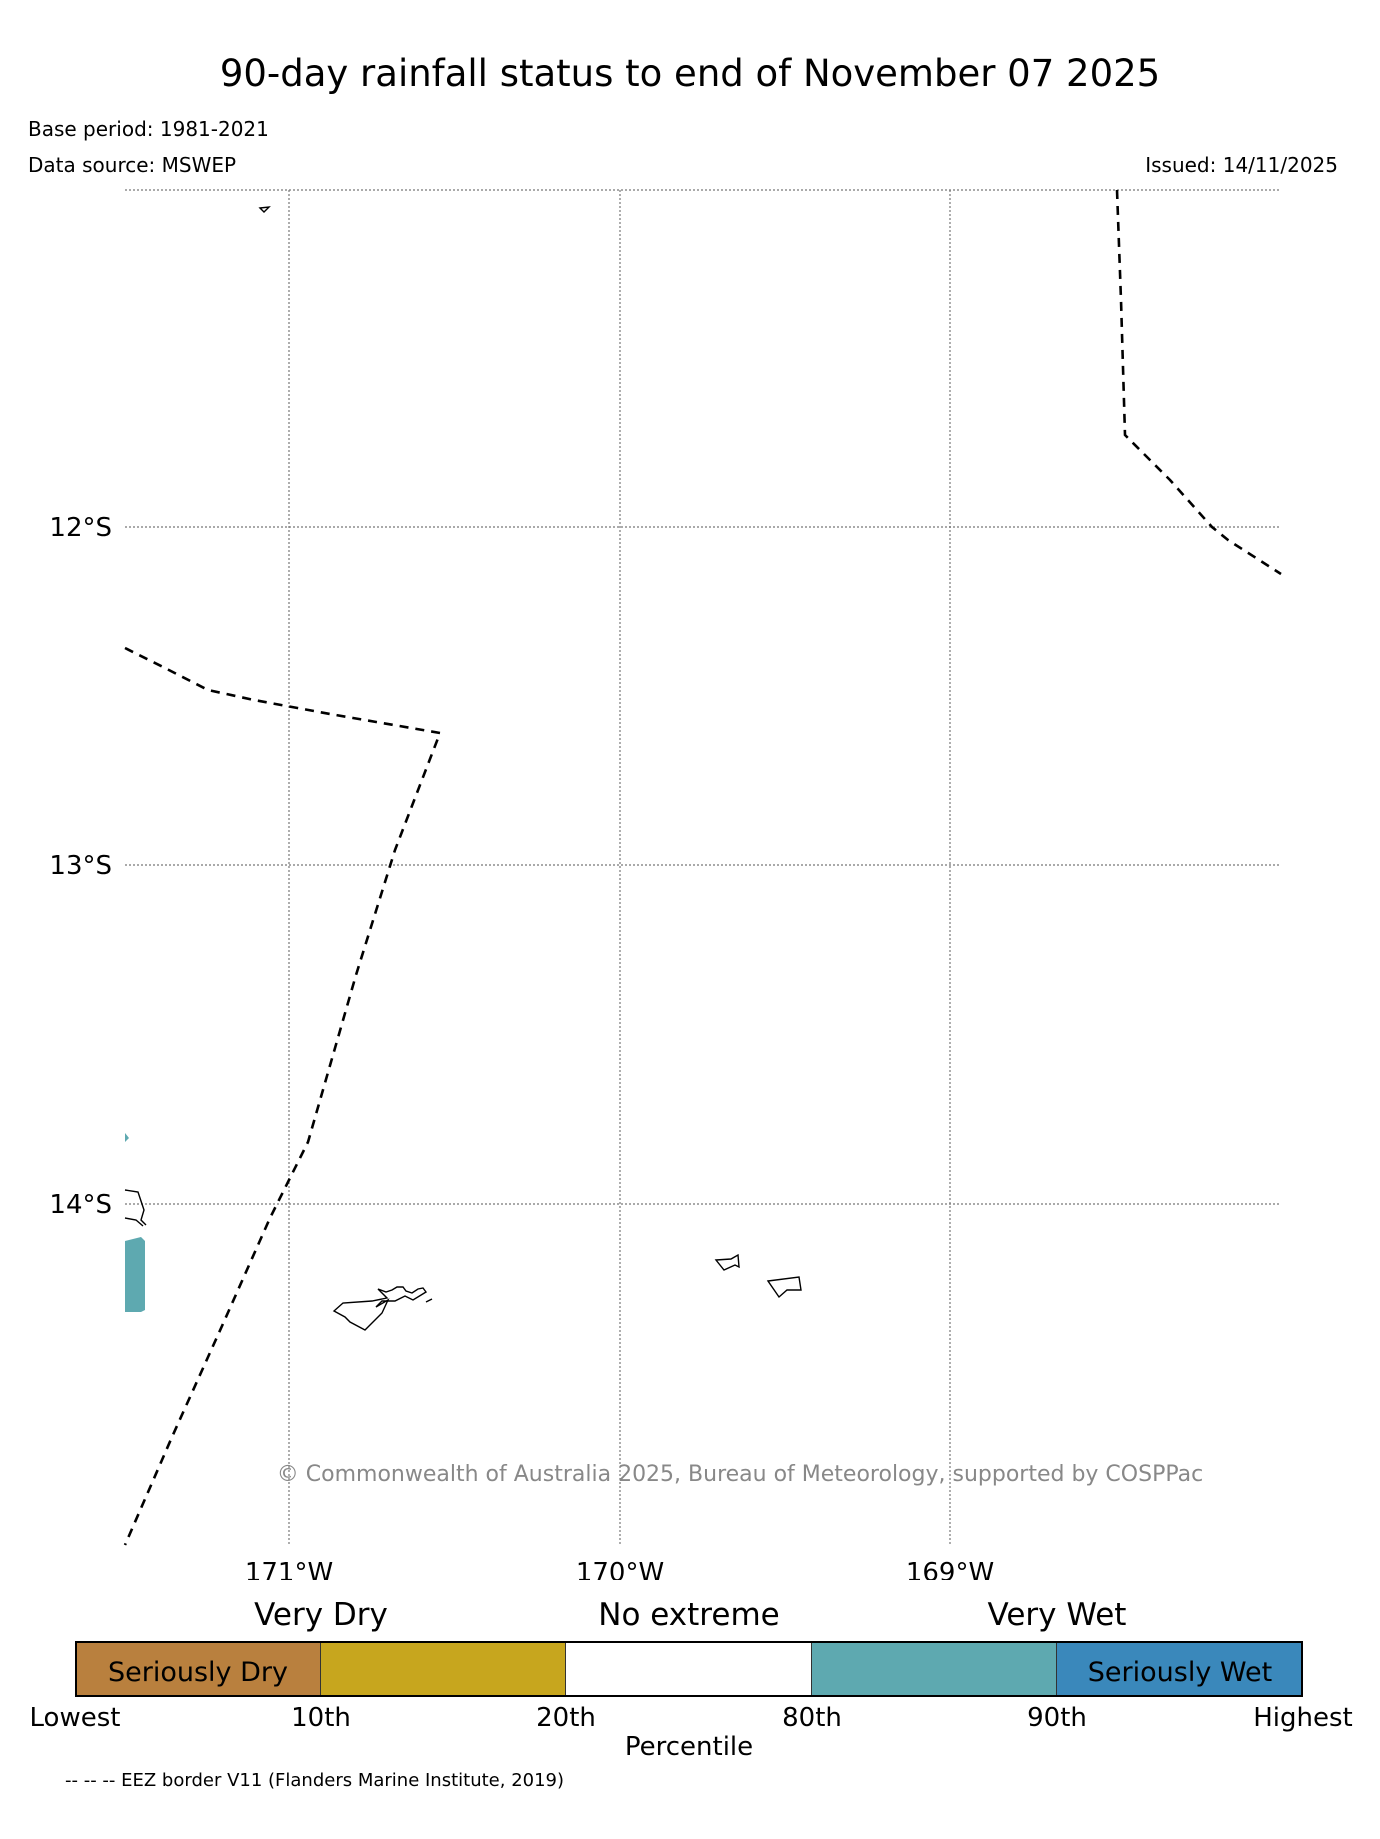 Image resolution: width=1380 pixels, height=1839 pixels. Describe the element at coordinates (689, 1669) in the screenshot. I see `legend-swatch-no-extreme` at that location.